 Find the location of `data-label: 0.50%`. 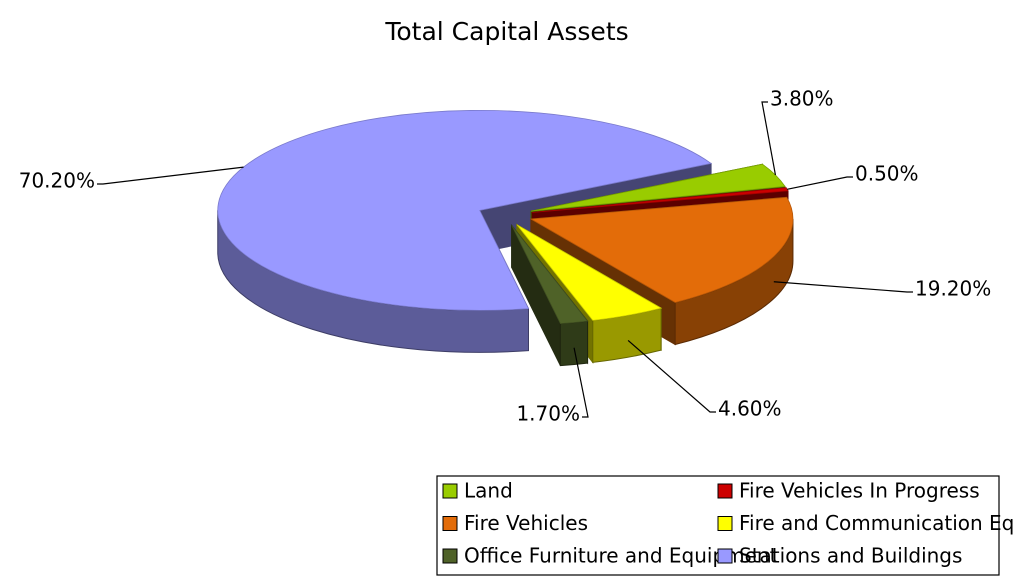

data-label: 0.50% is located at coordinates (887, 174).